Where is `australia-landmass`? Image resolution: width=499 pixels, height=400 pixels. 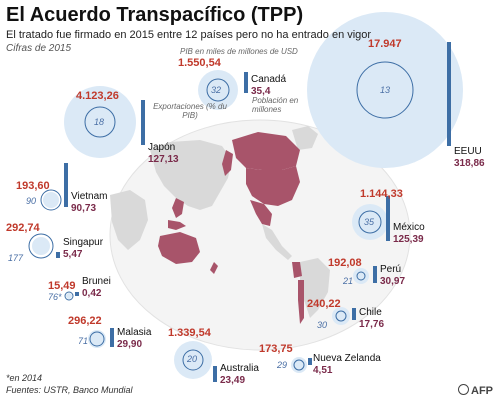
australia-landmass is located at coordinates (179, 248).